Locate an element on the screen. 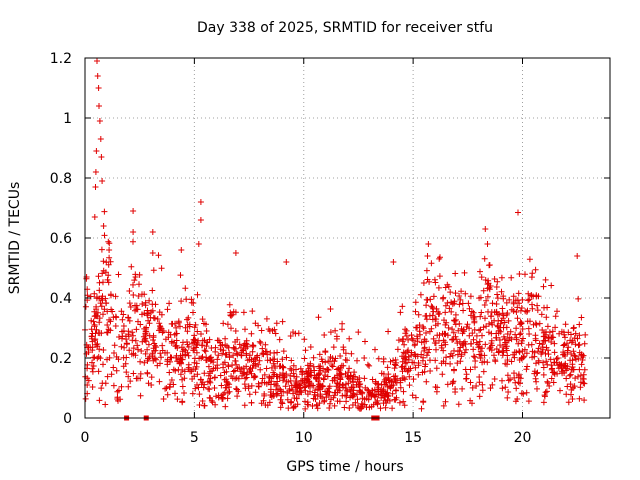 The height and width of the screenshot is (480, 640). x-axis-title: GPS time / hours is located at coordinates (344, 467).